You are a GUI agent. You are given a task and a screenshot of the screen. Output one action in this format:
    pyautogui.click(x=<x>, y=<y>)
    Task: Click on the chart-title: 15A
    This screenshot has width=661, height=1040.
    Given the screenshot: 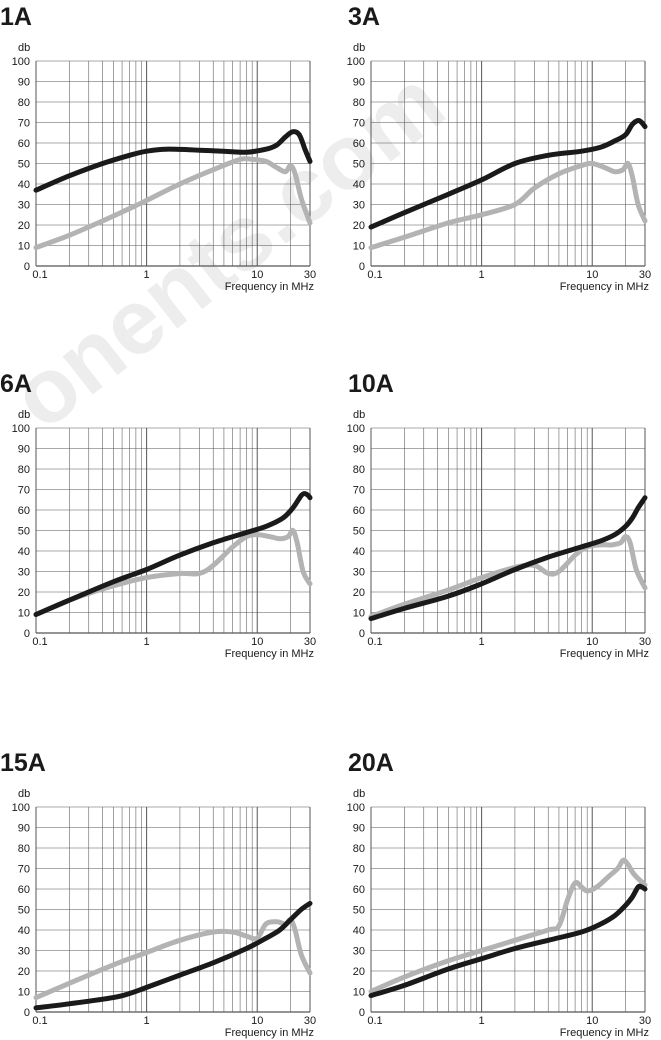 What is the action you would take?
    pyautogui.click(x=23, y=763)
    